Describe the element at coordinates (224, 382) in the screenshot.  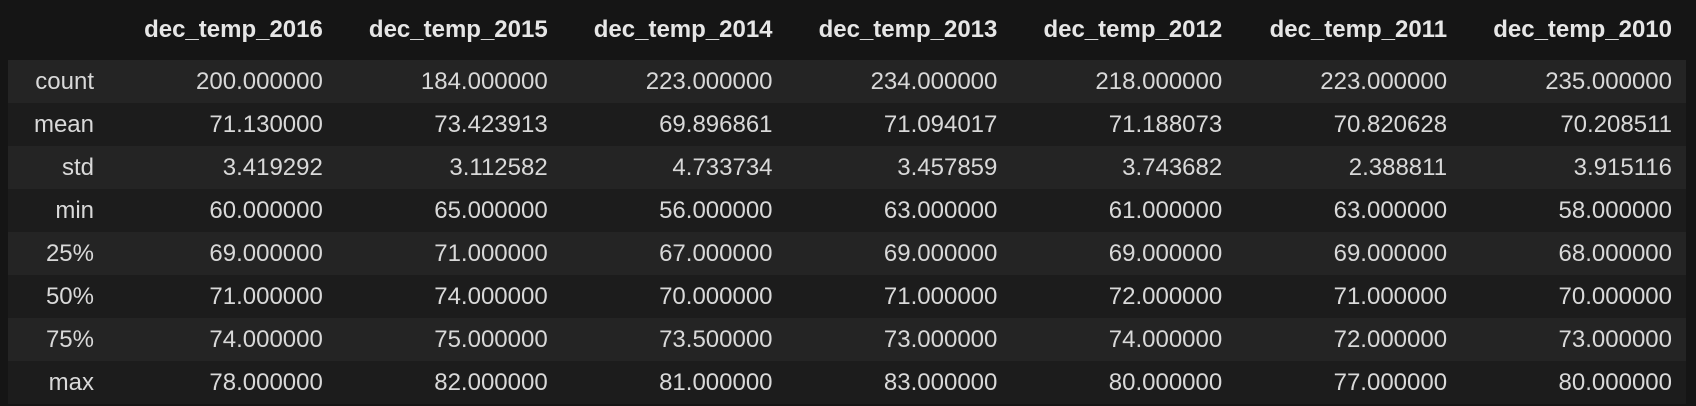
I see `table-cell: 78.000000` at that location.